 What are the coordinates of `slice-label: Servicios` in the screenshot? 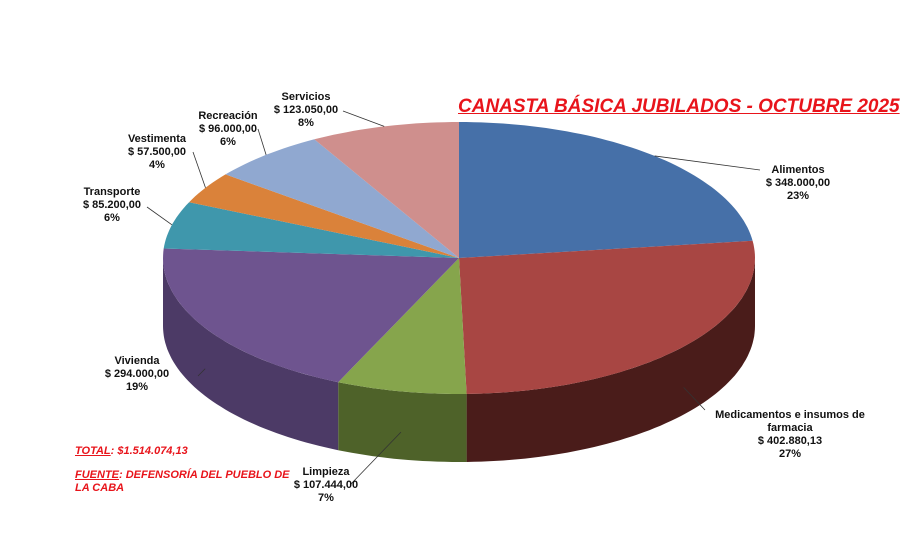 It's located at (306, 97).